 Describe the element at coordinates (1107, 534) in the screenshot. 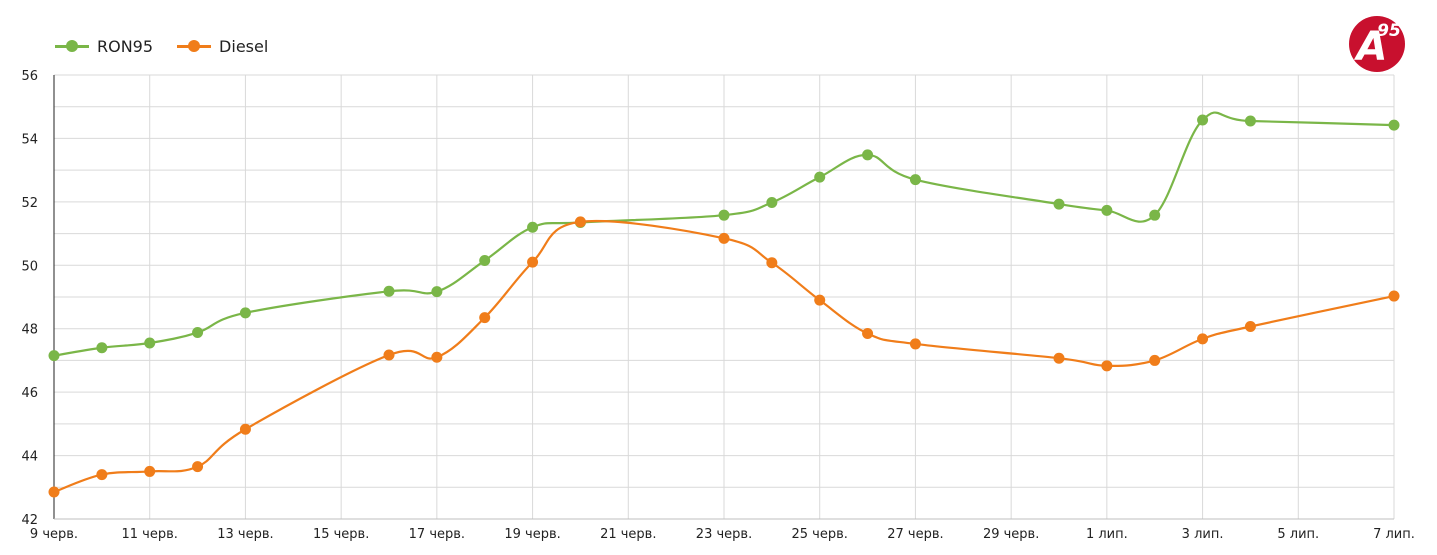

I see `x-tick-label: 1 лип.` at that location.